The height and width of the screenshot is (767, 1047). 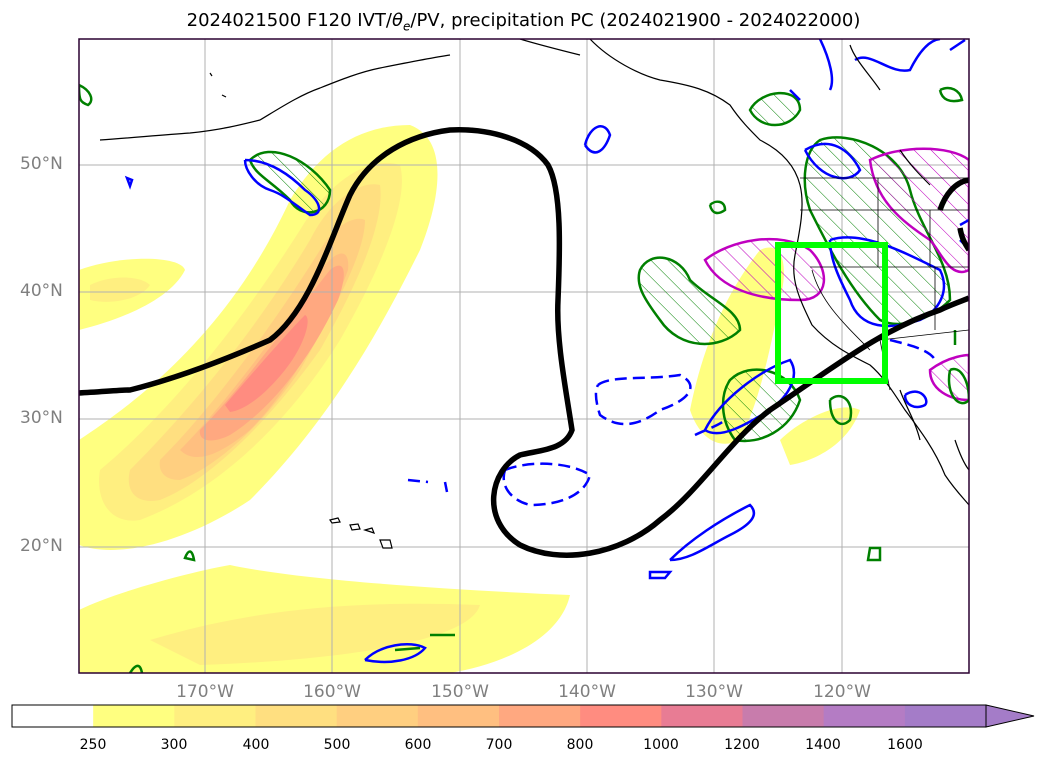 What do you see at coordinates (332, 692) in the screenshot?
I see `lon-label-160w: 160°W` at bounding box center [332, 692].